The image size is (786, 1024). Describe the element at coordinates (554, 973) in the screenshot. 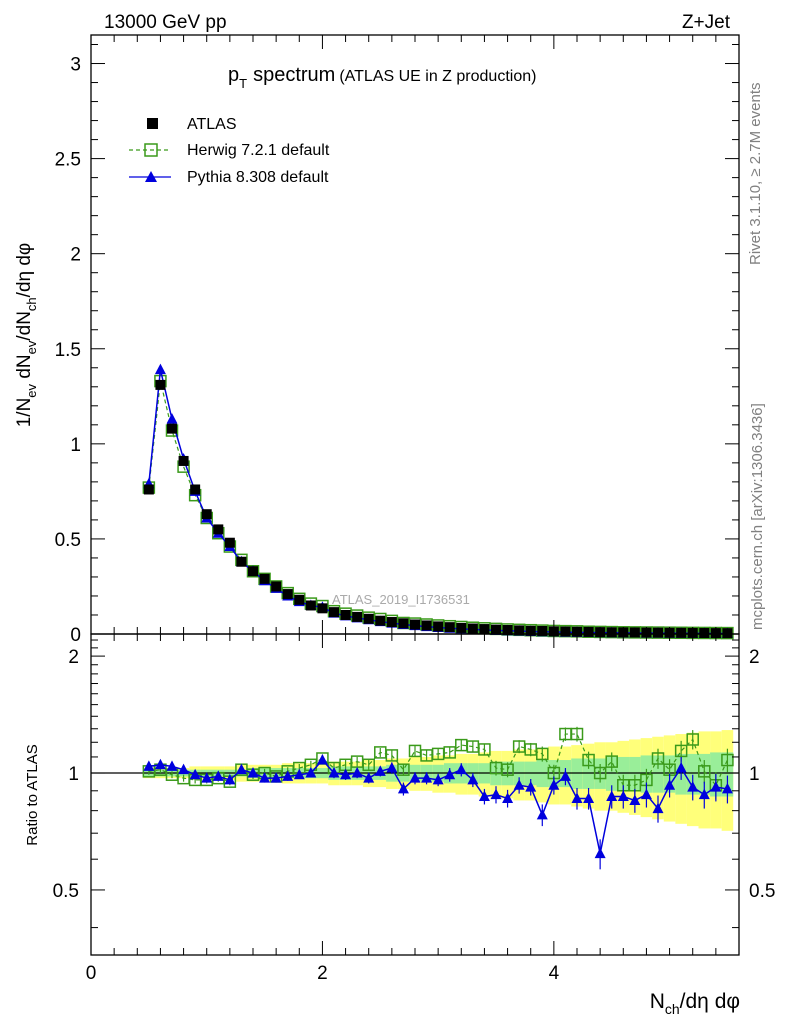

I see `x-tick-label: 4` at that location.